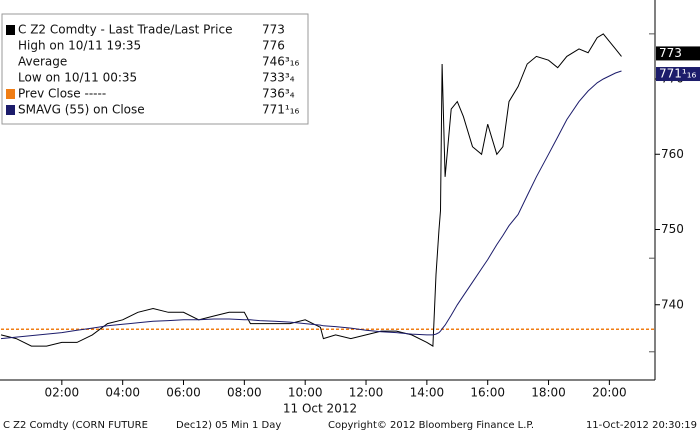 The height and width of the screenshot is (433, 700). Describe the element at coordinates (548, 393) in the screenshot. I see `x-tick-label: 18:00` at that location.